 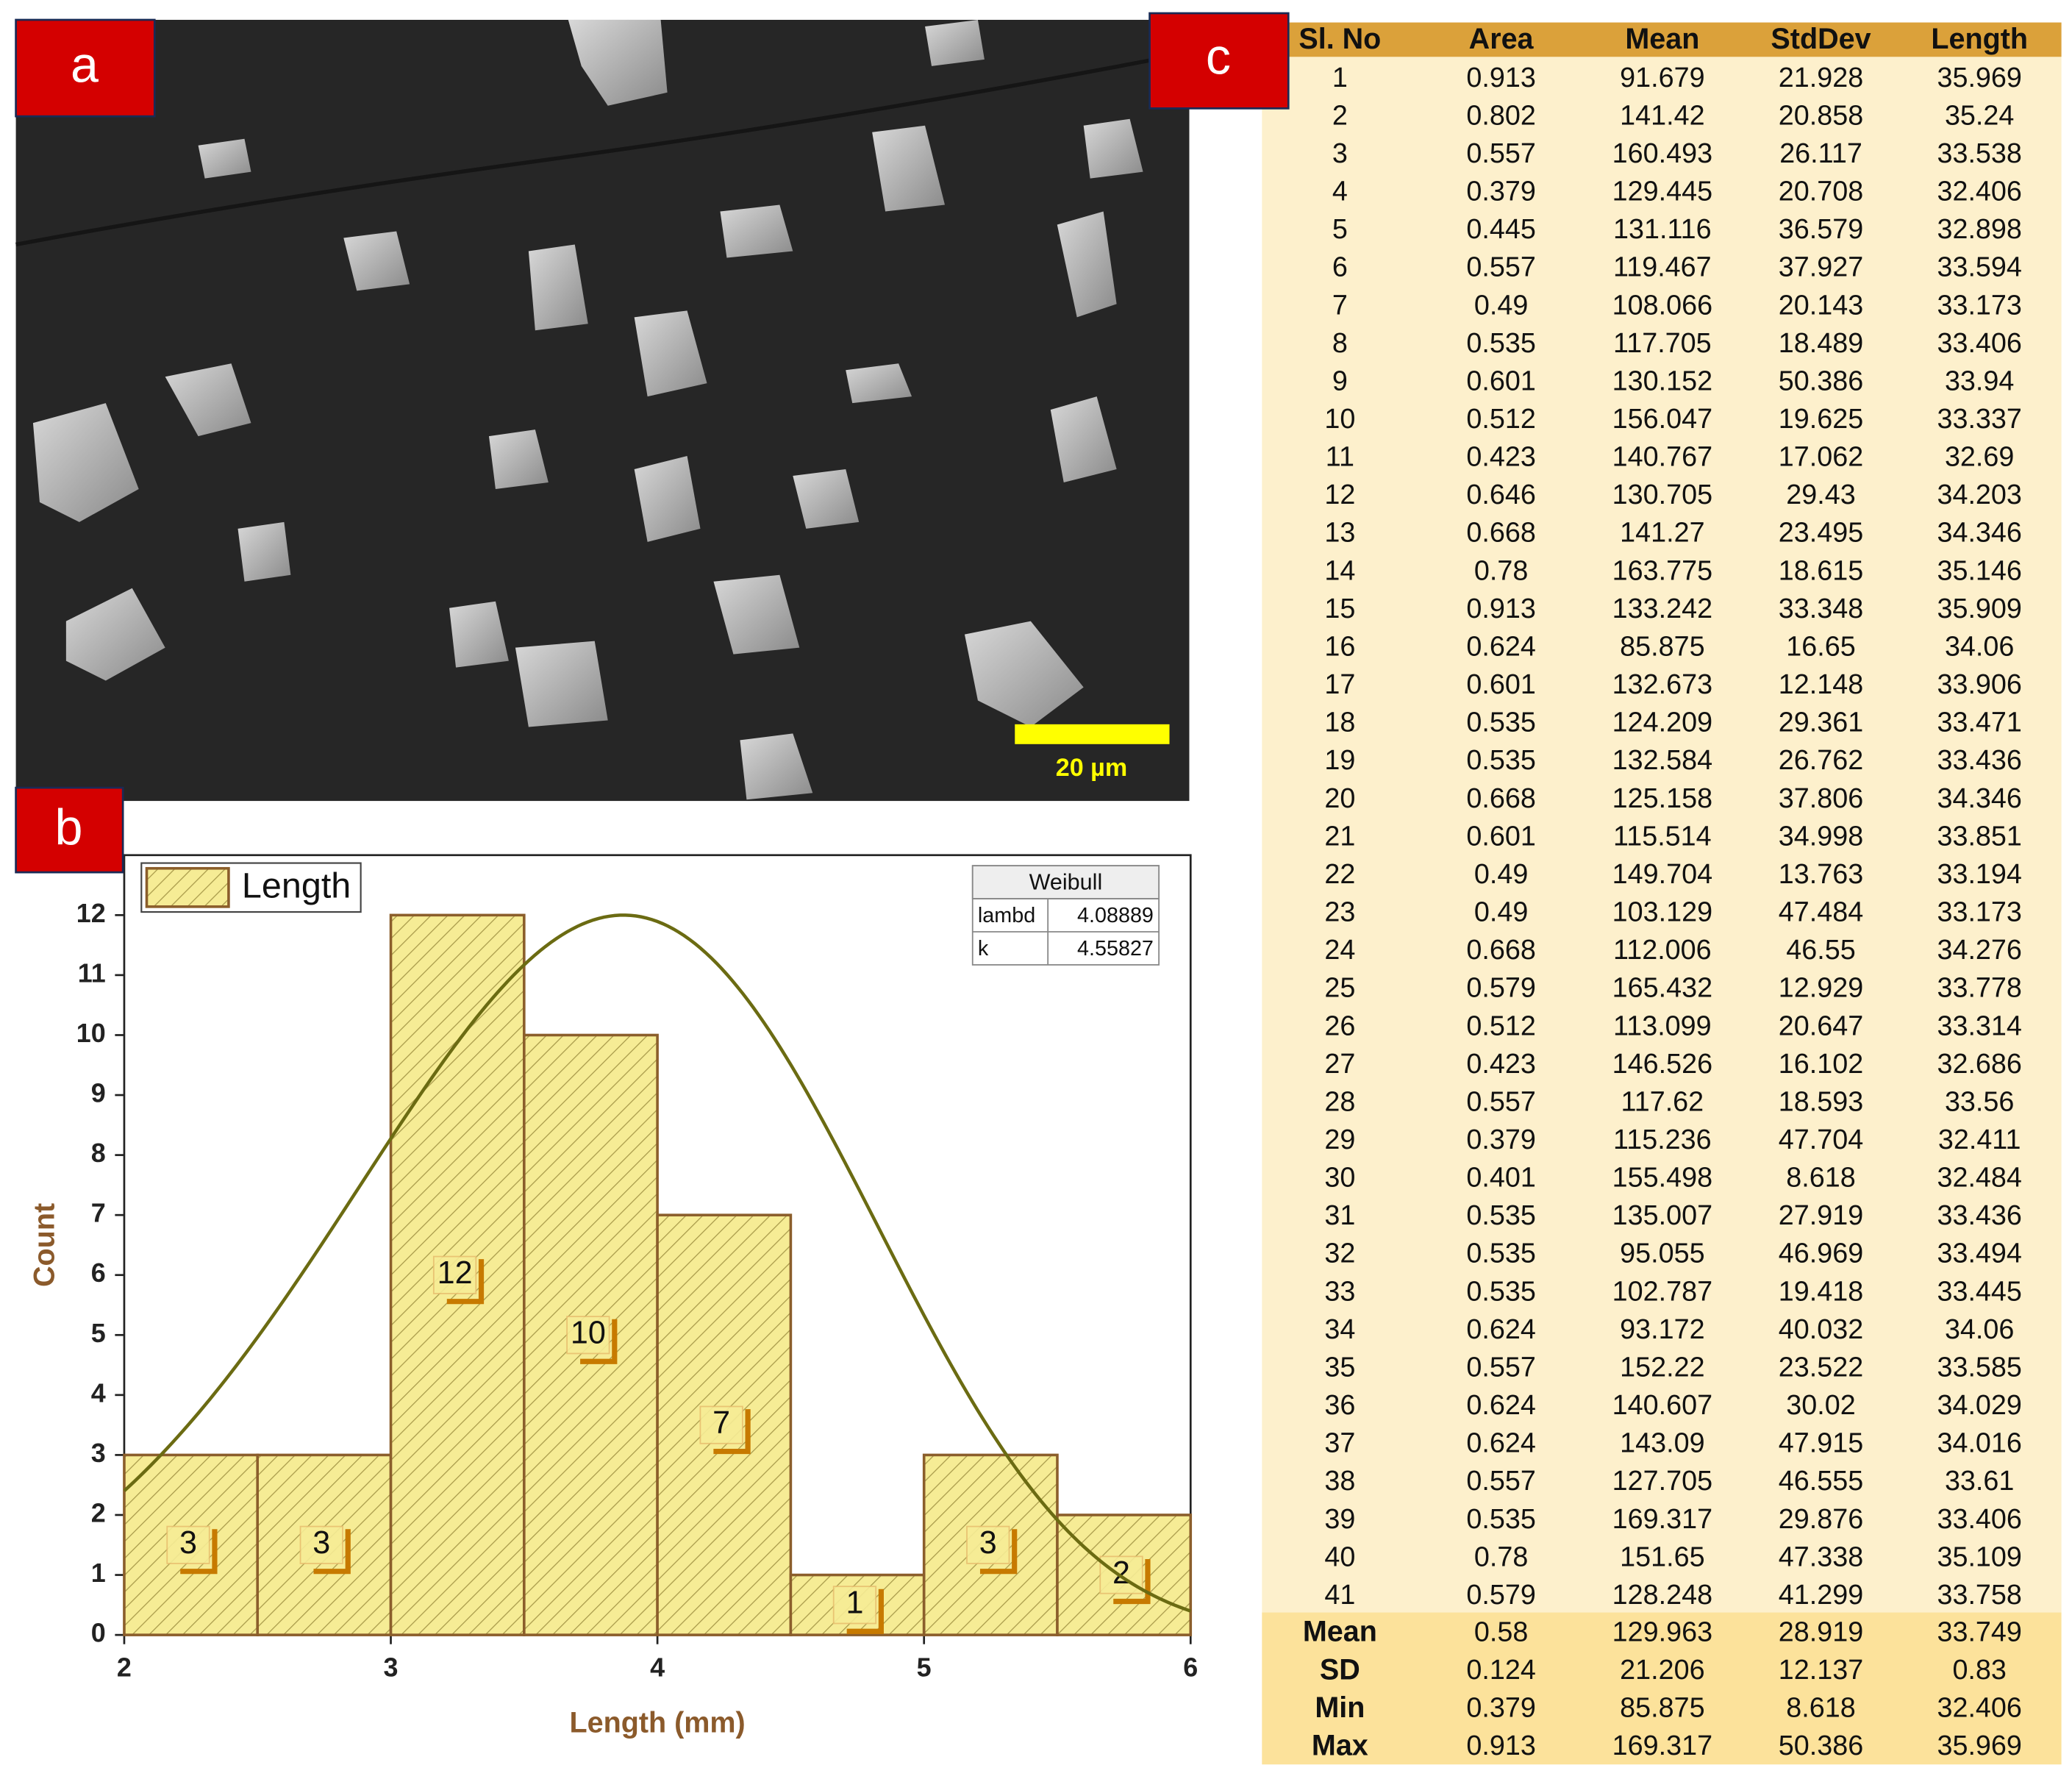 I want to click on table-cell: 34.203, so click(x=1979, y=494).